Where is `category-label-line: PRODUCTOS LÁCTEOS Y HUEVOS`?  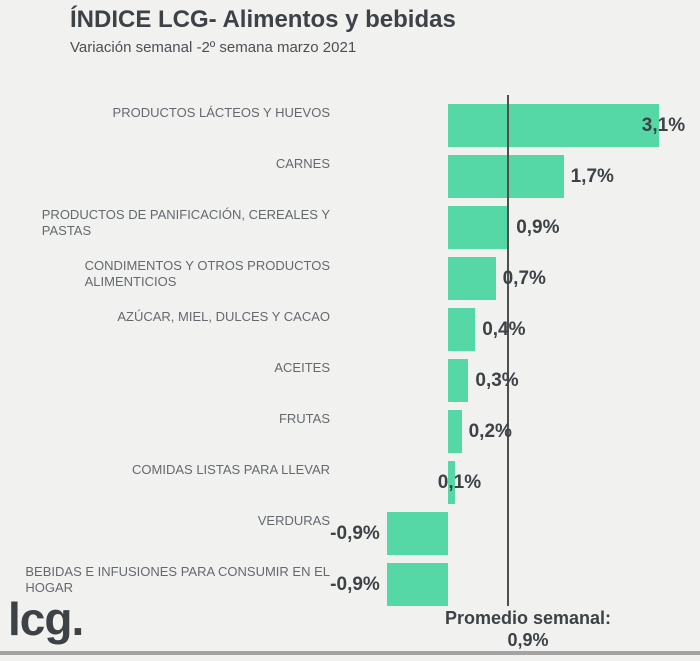 category-label-line: PRODUCTOS LÁCTEOS Y HUEVOS is located at coordinates (221, 112).